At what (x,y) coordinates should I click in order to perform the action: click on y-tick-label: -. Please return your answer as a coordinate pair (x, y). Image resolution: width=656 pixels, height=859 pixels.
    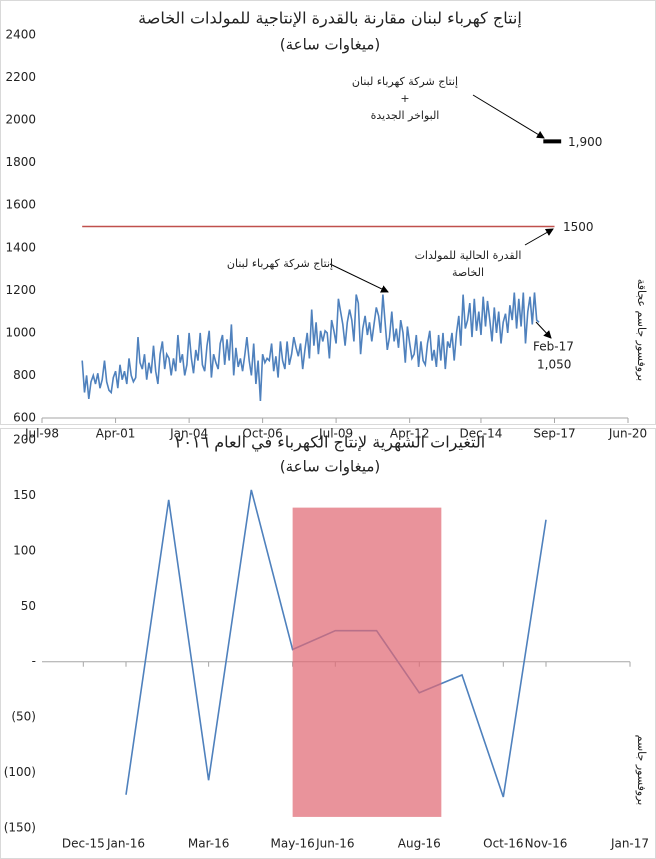
    Looking at the image, I should click on (34, 661).